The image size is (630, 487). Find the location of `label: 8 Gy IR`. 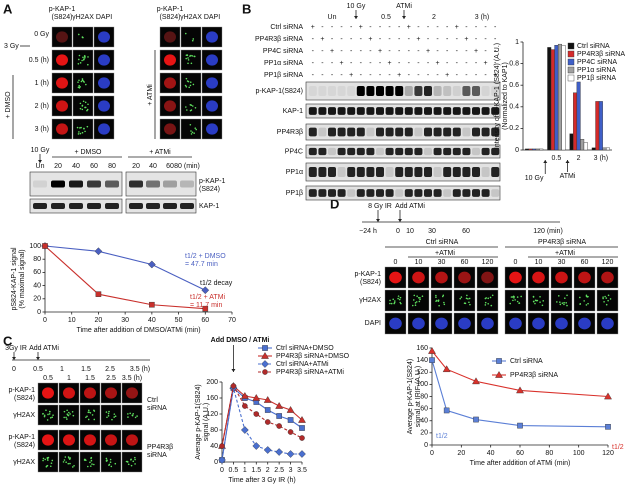

label: 8 Gy IR is located at coordinates (380, 206).